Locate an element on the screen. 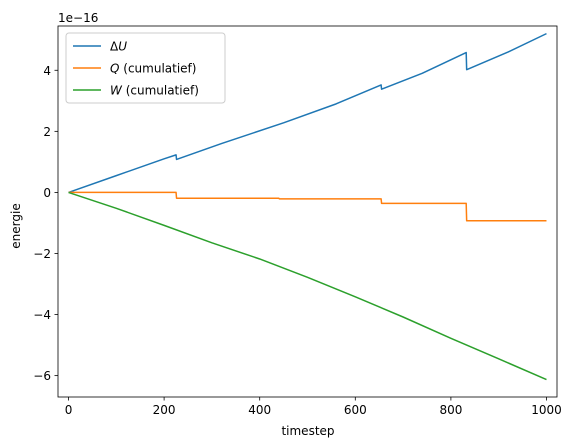 Image resolution: width=565 pixels, height=448 pixels. x-tick-label: 1000 is located at coordinates (546, 410).